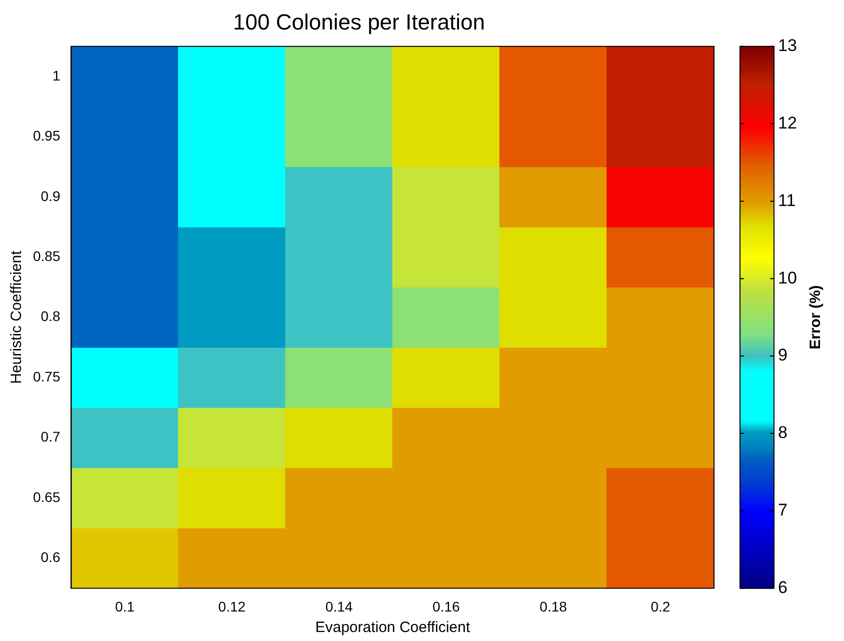 The image size is (844, 641). I want to click on y-tick-label: 0.75, so click(46, 376).